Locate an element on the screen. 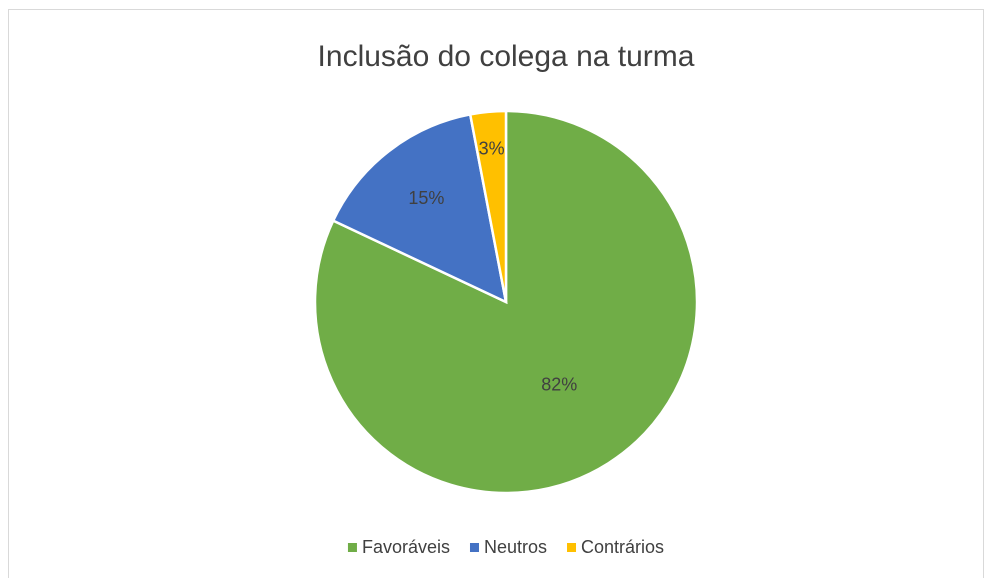  data-label: 3% is located at coordinates (492, 149).